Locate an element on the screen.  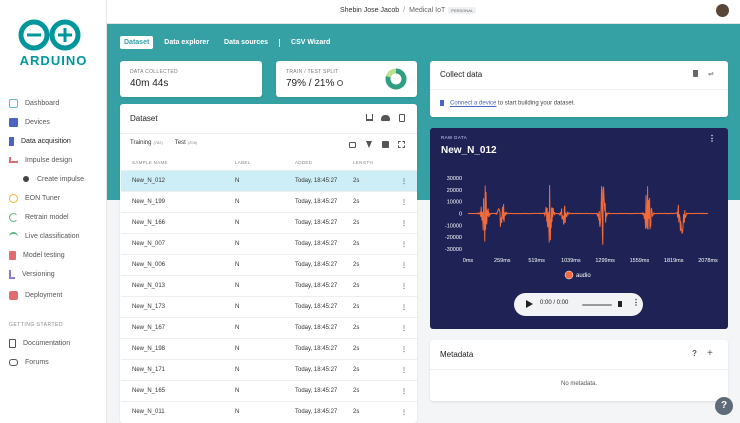
breadcrumb-user: Shebin Jose Jacob is located at coordinates (370, 10).